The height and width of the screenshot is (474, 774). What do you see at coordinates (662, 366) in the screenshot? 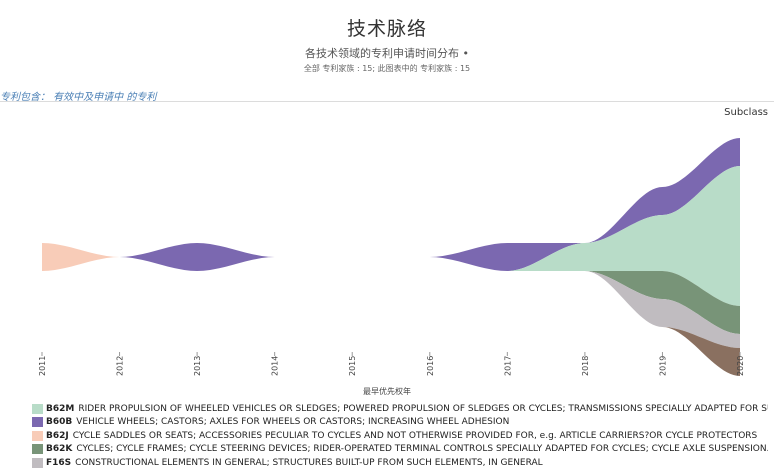
I see `x-tick-label: 2019` at bounding box center [662, 366].